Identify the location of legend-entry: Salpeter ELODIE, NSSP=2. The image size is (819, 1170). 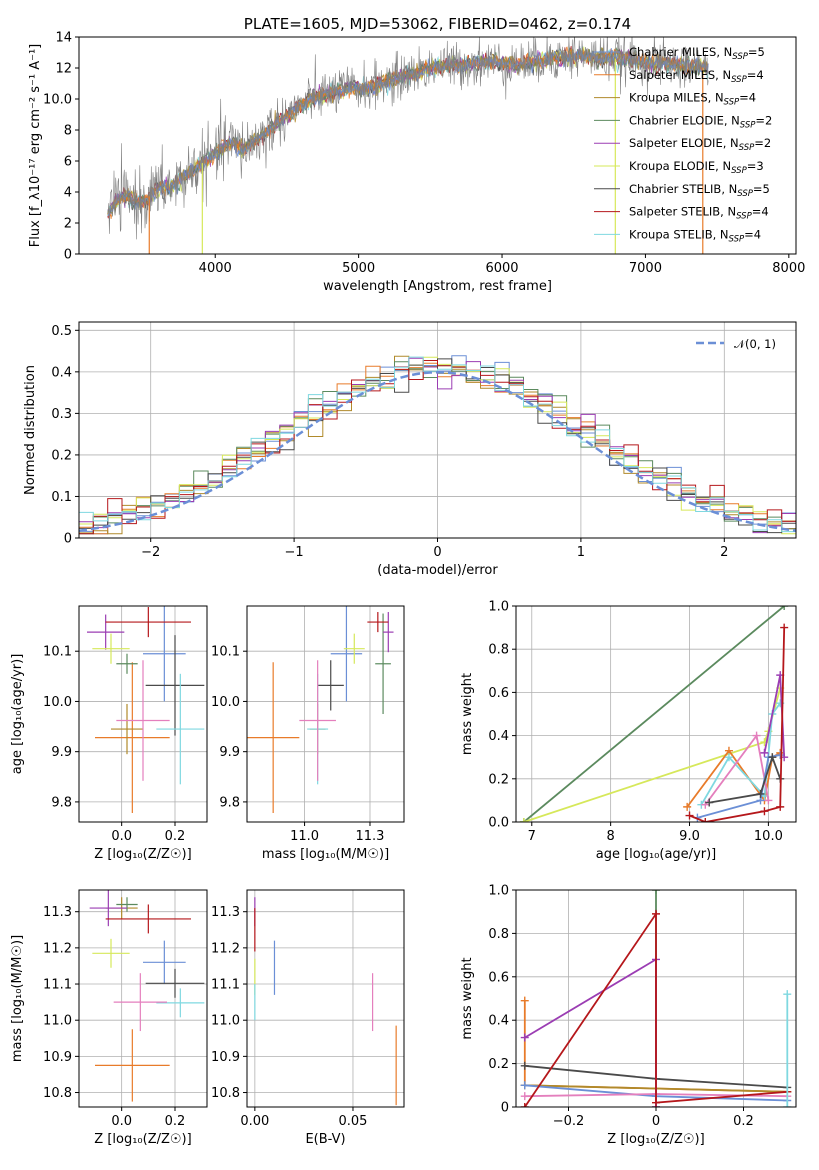
(700, 144).